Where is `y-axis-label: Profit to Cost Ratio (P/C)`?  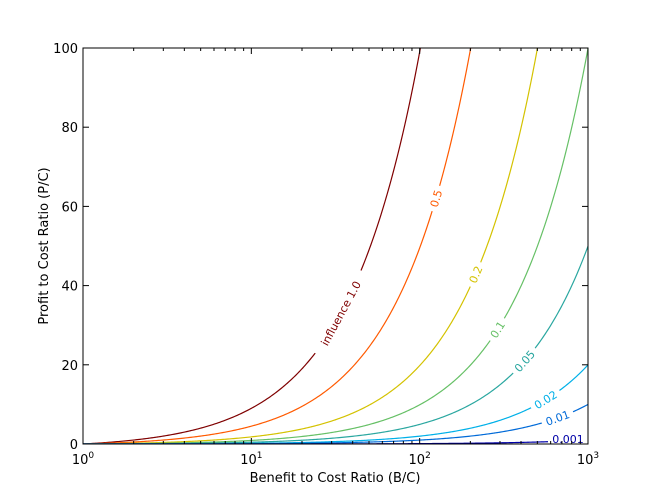
y-axis-label: Profit to Cost Ratio (P/C) is located at coordinates (44, 245).